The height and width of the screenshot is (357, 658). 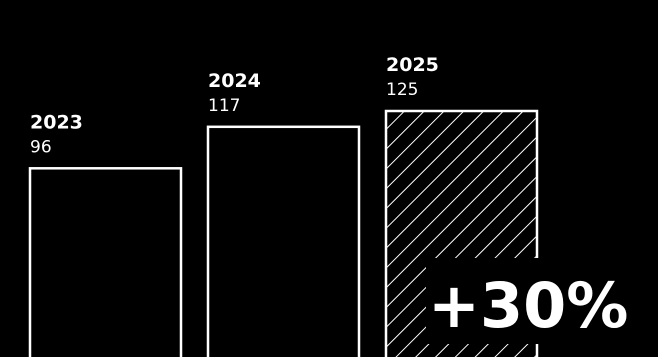 I want to click on category-label-2024: 2024, so click(x=234, y=81).